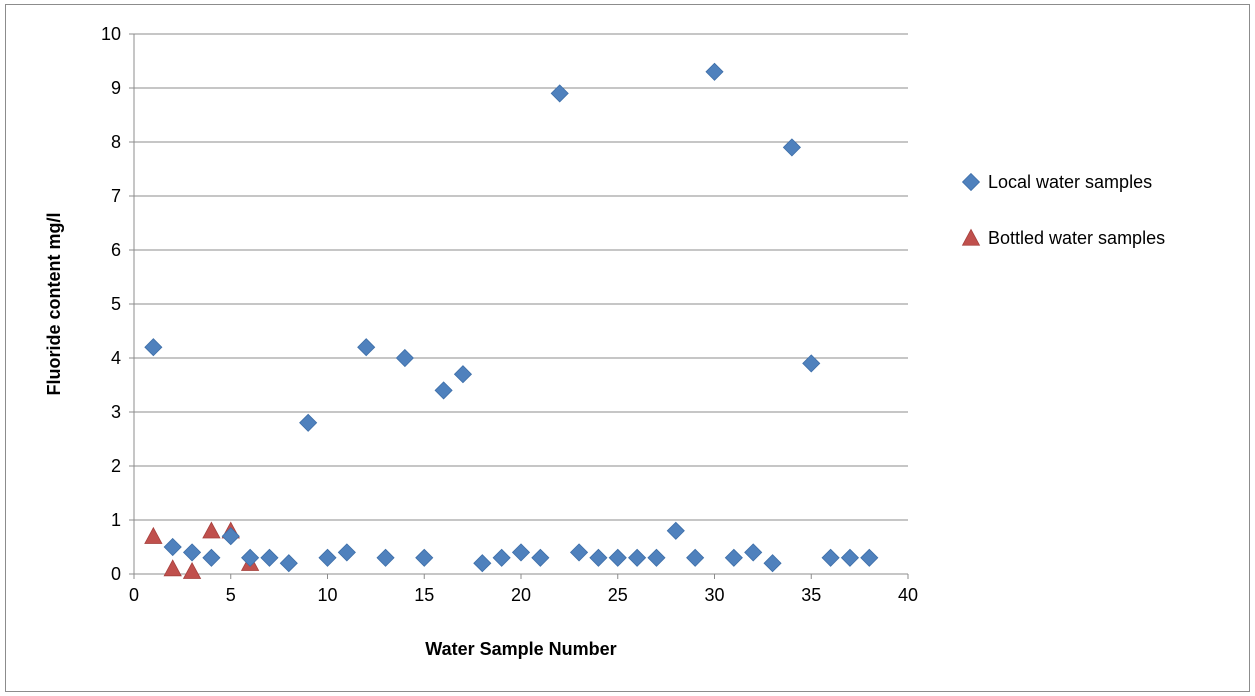 The width and height of the screenshot is (1255, 696). I want to click on y-tick-label: 1, so click(116, 520).